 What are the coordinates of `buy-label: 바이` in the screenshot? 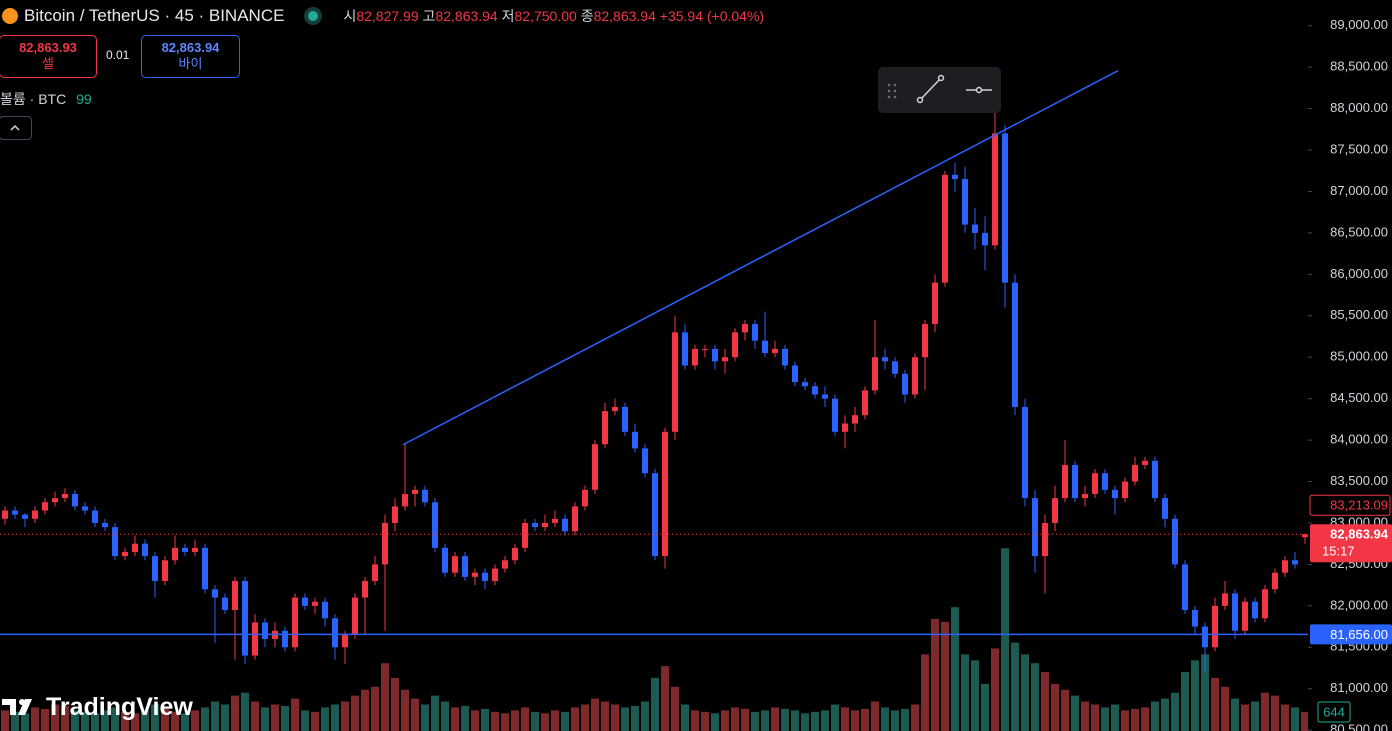 It's located at (190, 63).